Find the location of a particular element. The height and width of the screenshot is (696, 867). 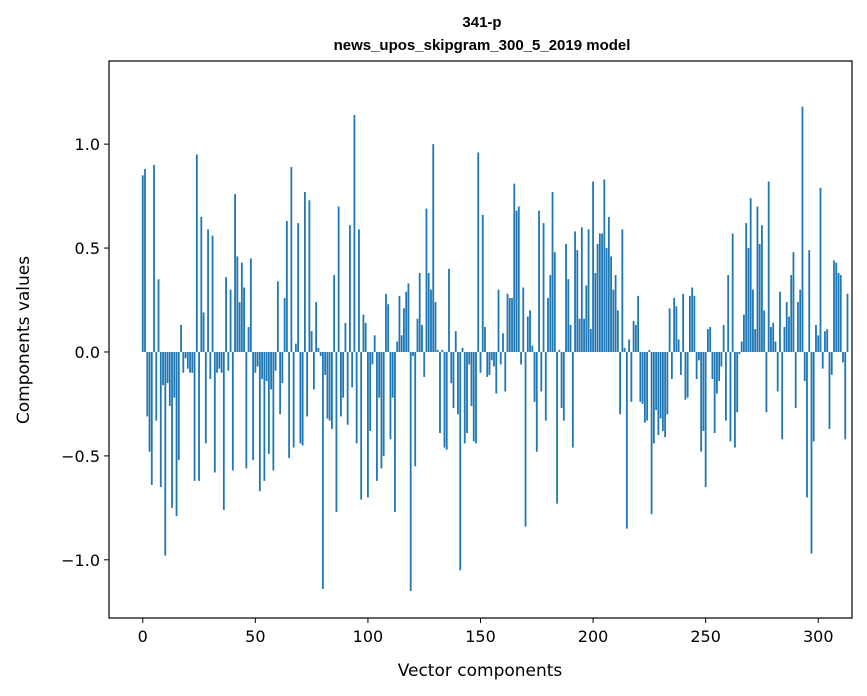

x-axis-label: Vector components is located at coordinates (480, 671).